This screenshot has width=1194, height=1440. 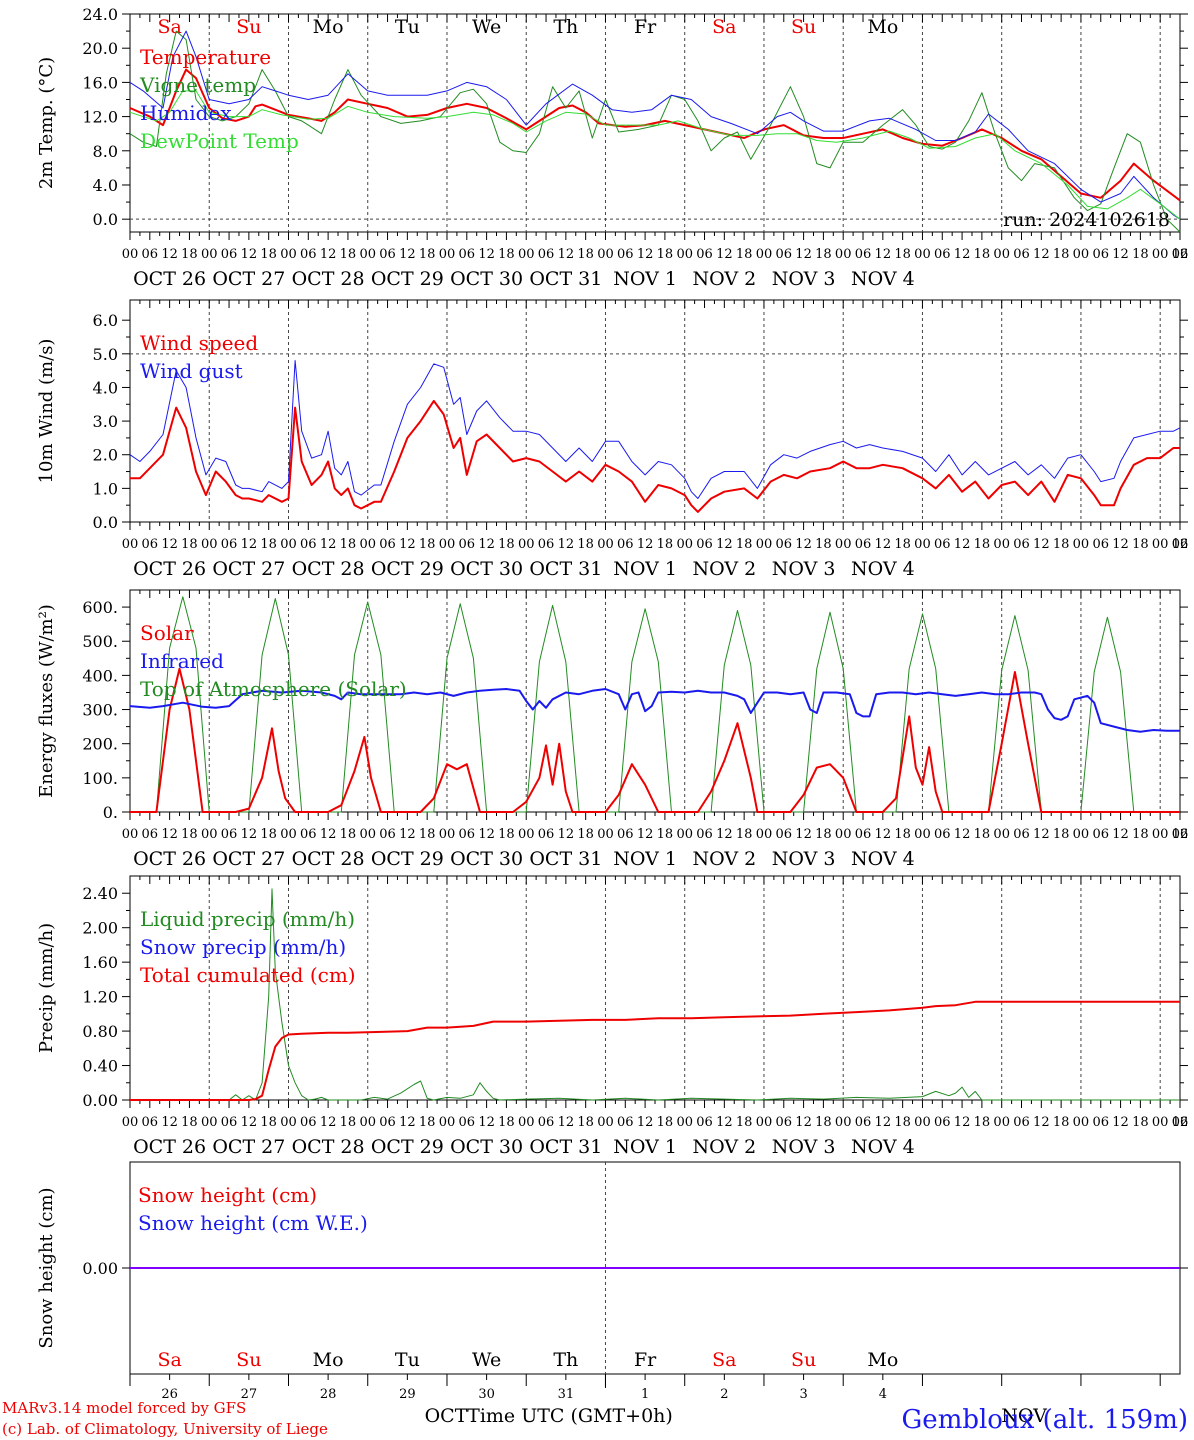 What do you see at coordinates (100, 893) in the screenshot?
I see `y-tick-label: 2.40` at bounding box center [100, 893].